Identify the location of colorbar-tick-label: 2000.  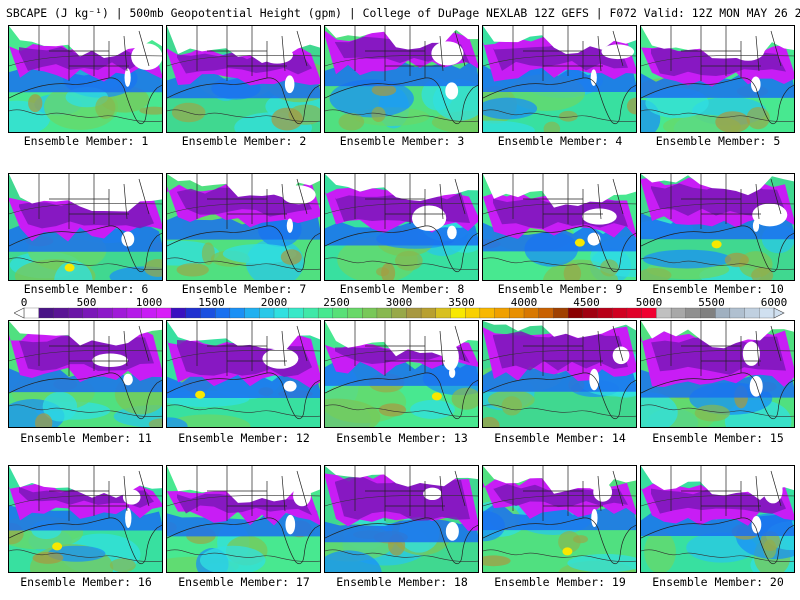
(274, 302).